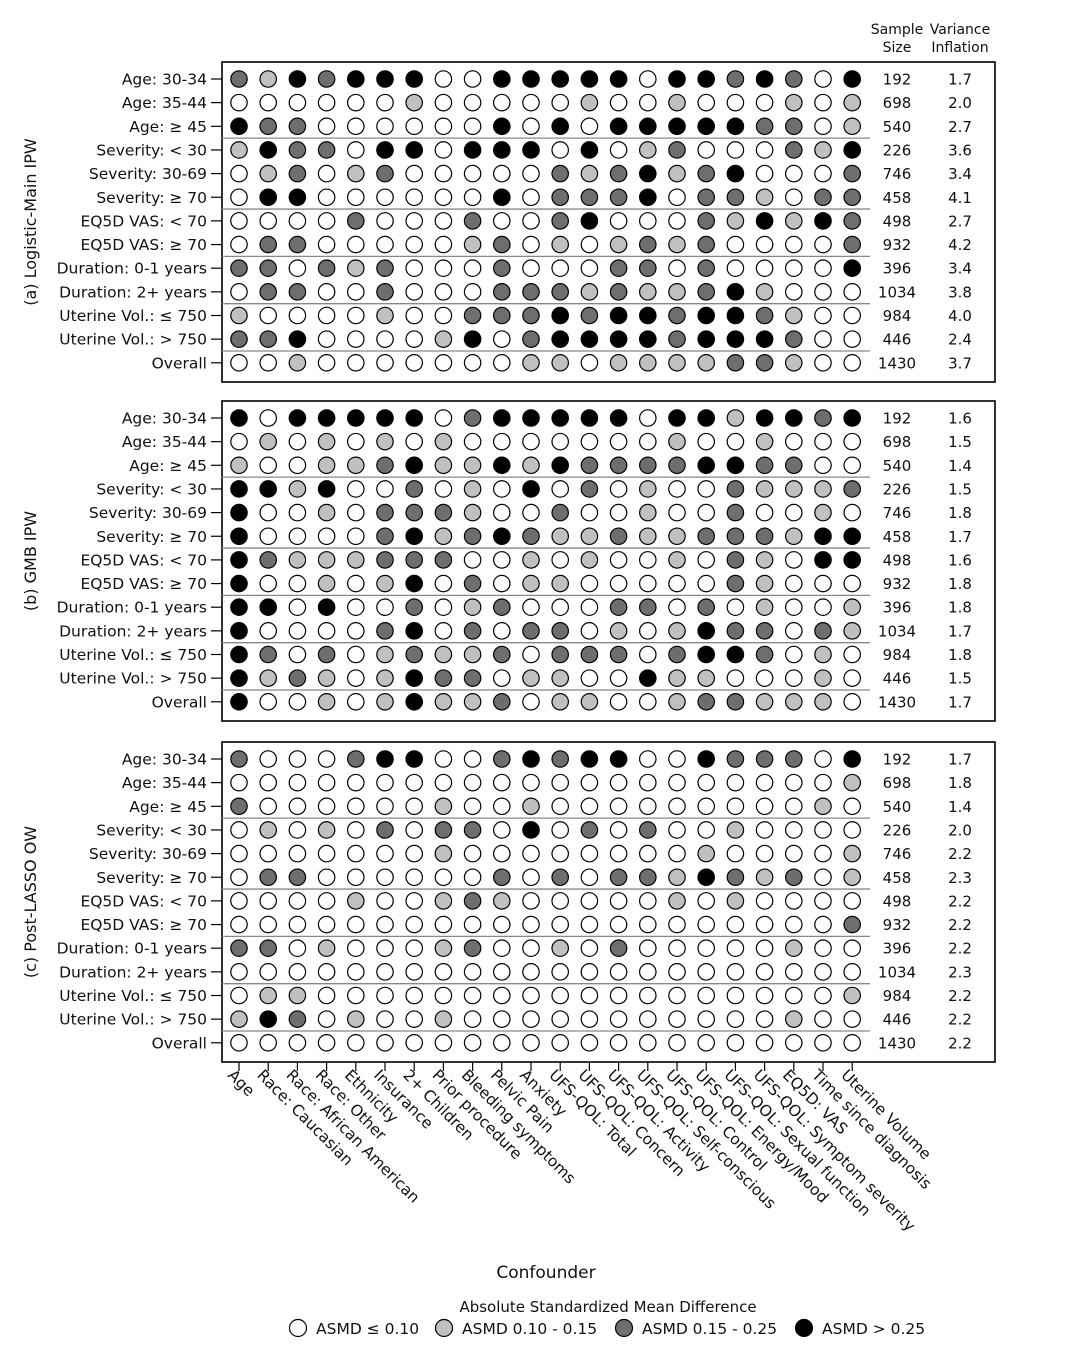 The image size is (1080, 1356). I want to click on sample-size-value: 192, so click(897, 419).